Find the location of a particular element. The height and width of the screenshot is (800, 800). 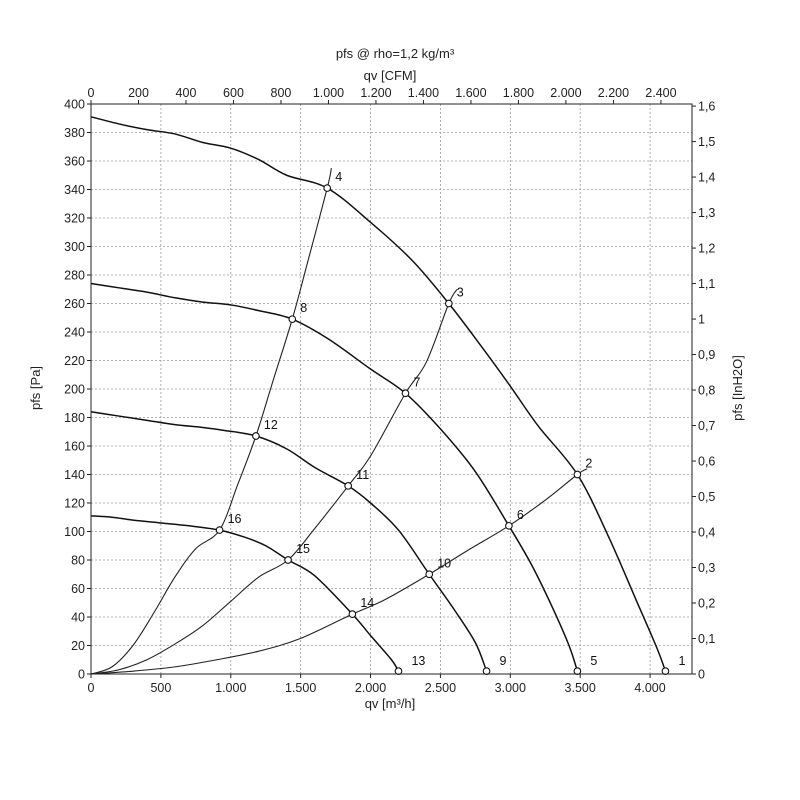

y-right-tick-label: 1,2 is located at coordinates (706, 249).